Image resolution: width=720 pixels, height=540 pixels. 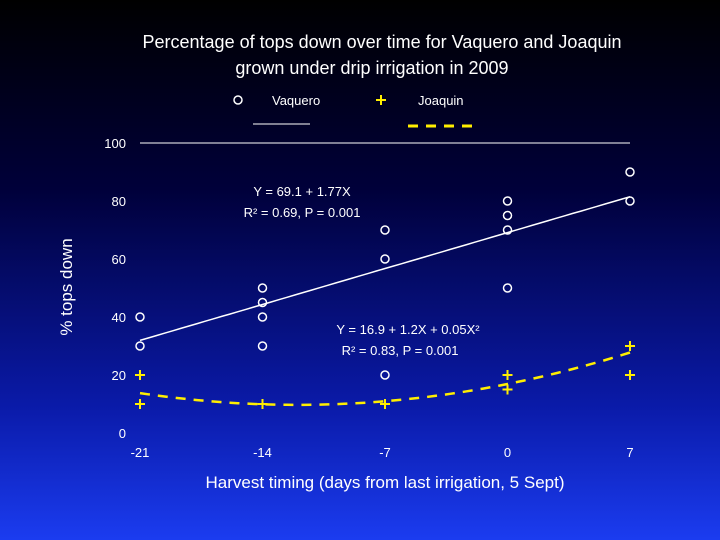 What do you see at coordinates (119, 259) in the screenshot?
I see `y-tick-label: 60` at bounding box center [119, 259].